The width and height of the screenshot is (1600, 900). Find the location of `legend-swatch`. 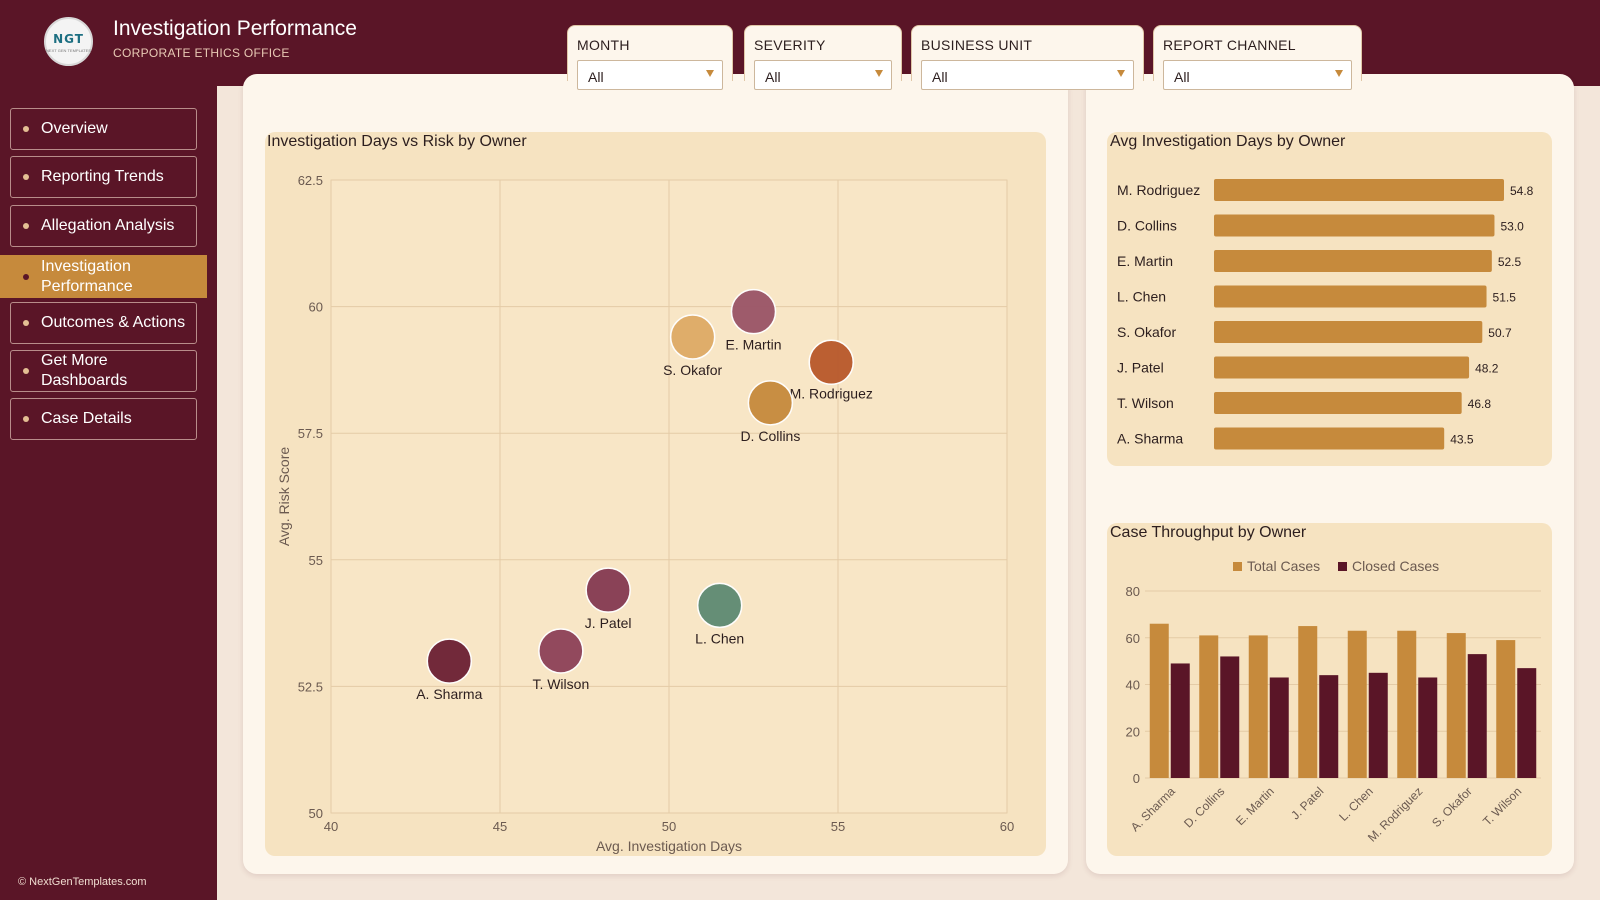

legend-swatch is located at coordinates (1237, 566).